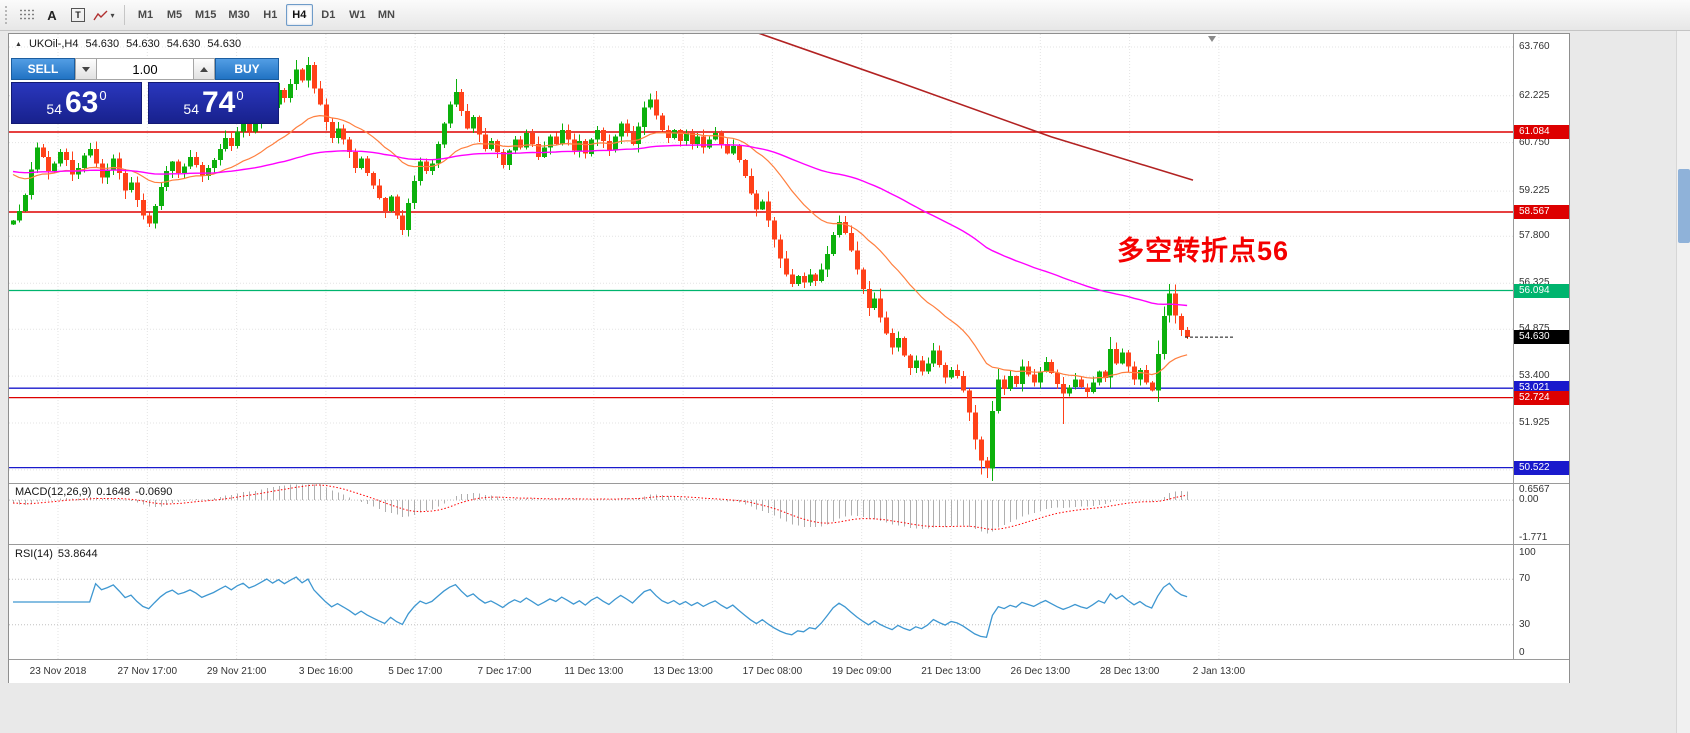 Image resolution: width=1690 pixels, height=733 pixels. I want to click on time-axis-label: 13 Dec 13:00, so click(683, 671).